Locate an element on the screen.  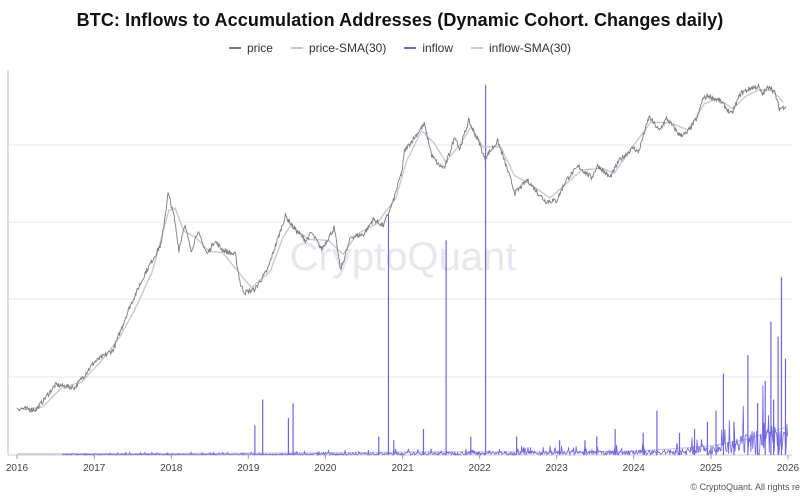
legend-item-price: price is located at coordinates (250, 48).